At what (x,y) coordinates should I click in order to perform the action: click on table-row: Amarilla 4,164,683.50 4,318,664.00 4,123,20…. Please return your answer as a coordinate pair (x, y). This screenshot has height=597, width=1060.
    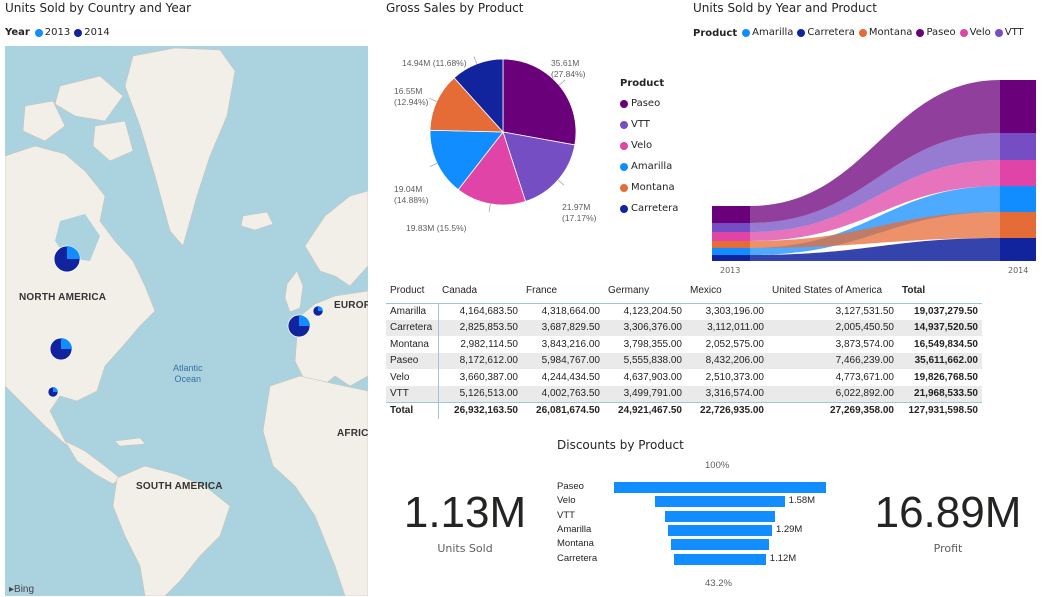
    Looking at the image, I should click on (684, 311).